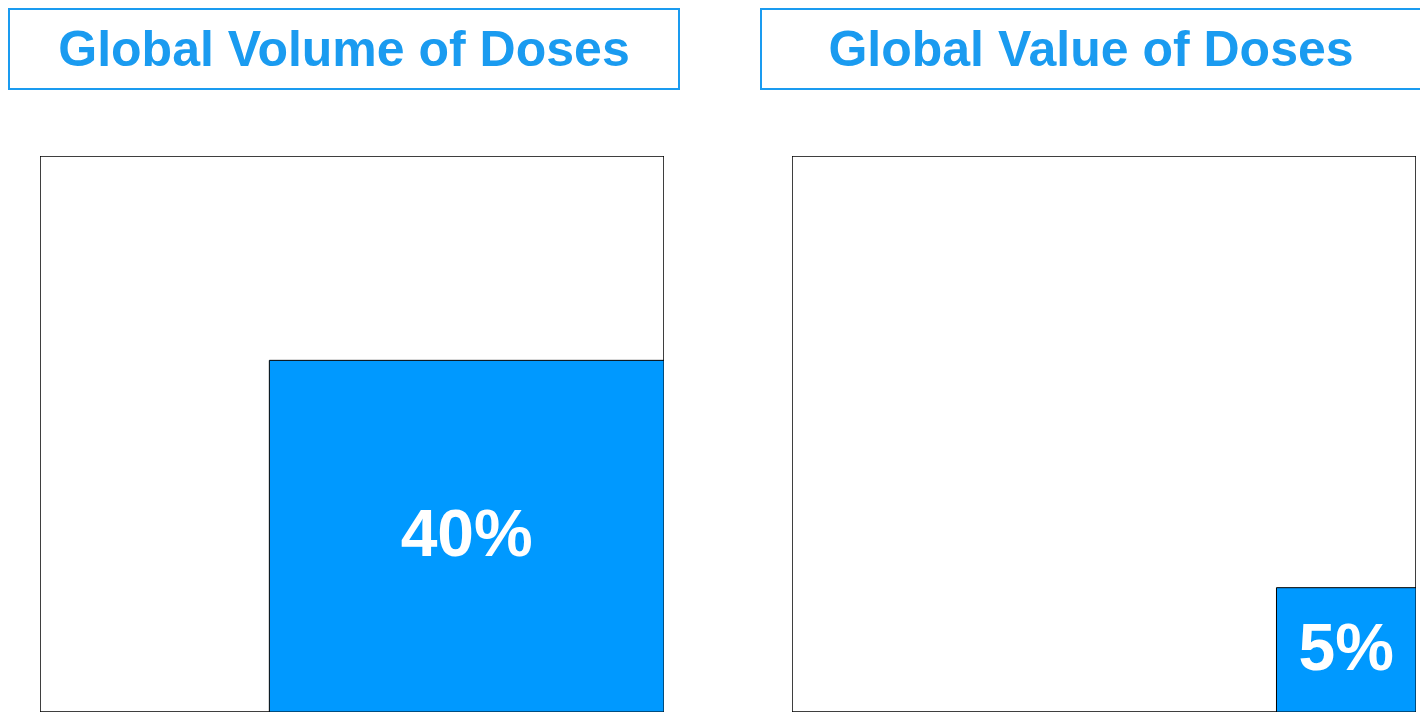 The width and height of the screenshot is (1420, 712). Describe the element at coordinates (466, 533) in the screenshot. I see `data-label: 40%` at that location.